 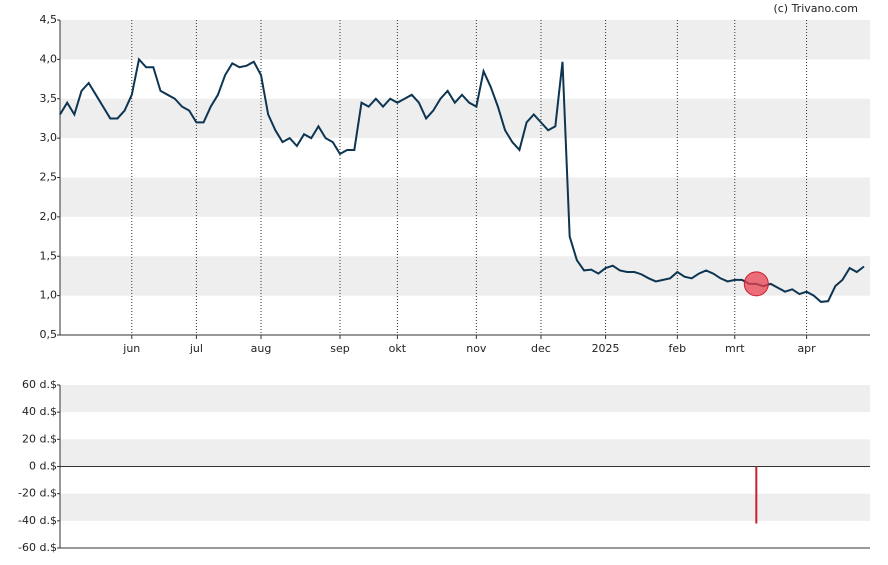 What do you see at coordinates (476, 348) in the screenshot?
I see `x-tick-label: nov` at bounding box center [476, 348].